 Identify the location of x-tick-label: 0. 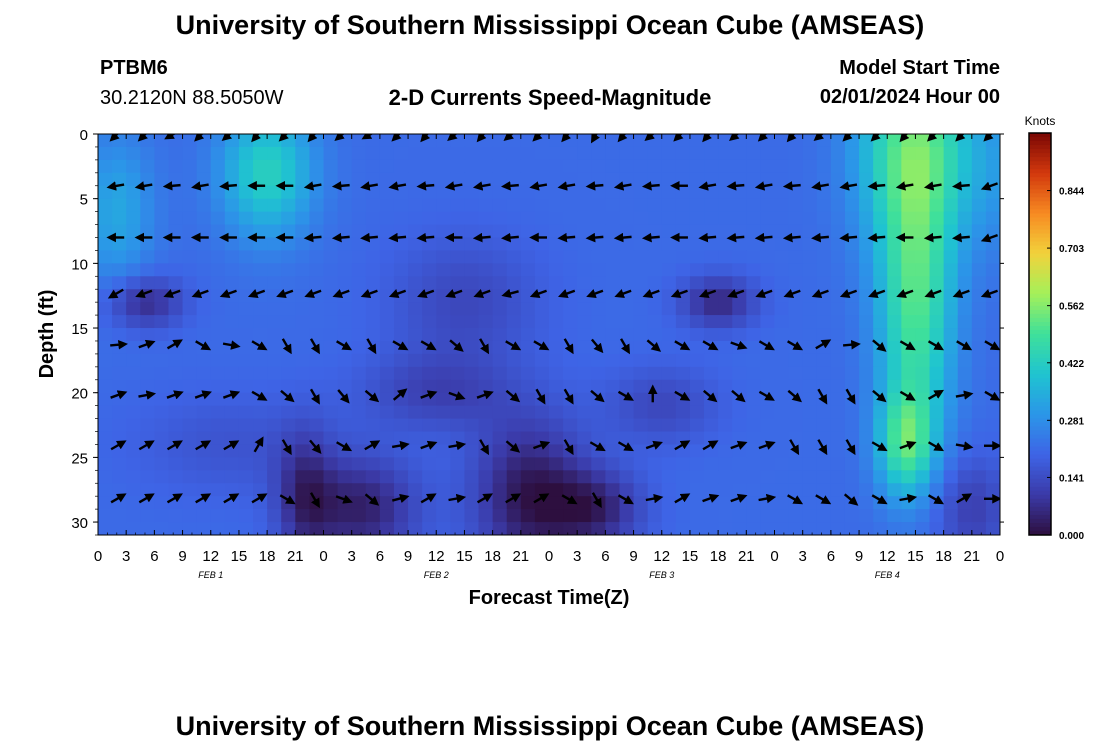
(323, 556).